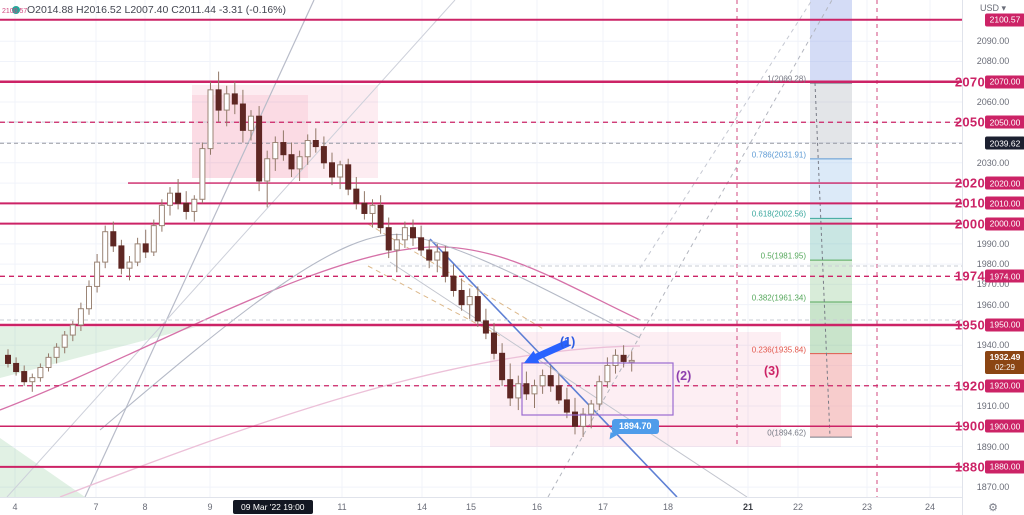 The height and width of the screenshot is (515, 1024). I want to click on price-axis-tick-label: 1870.00, so click(993, 487).